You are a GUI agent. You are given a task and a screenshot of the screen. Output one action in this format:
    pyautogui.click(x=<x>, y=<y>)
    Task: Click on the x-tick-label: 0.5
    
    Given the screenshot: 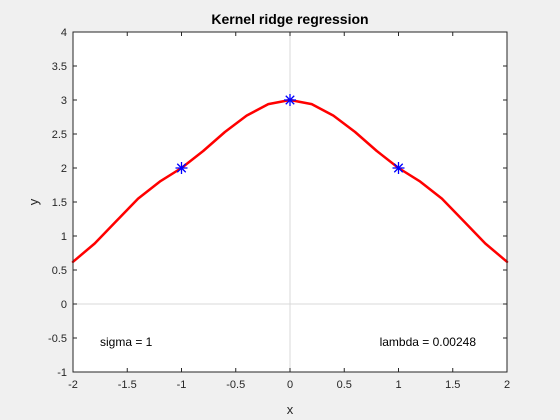 What is the action you would take?
    pyautogui.click(x=344, y=385)
    